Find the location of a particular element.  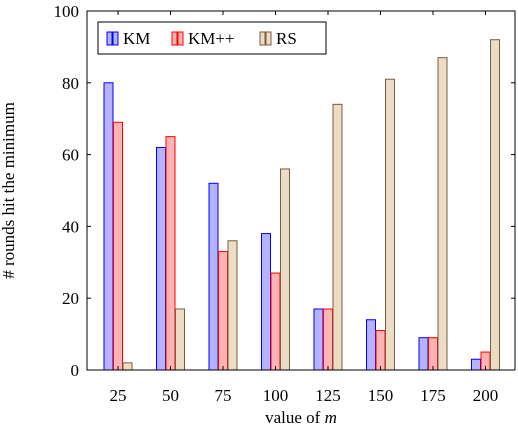

x-tick-label: 175 is located at coordinates (433, 395).